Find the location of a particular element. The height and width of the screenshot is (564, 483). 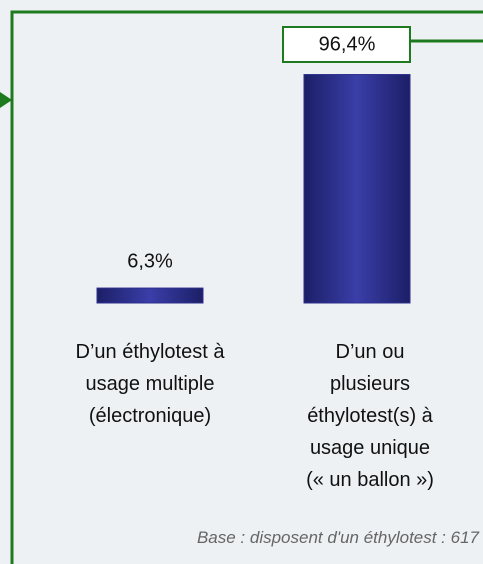

arrow is located at coordinates (6, 100).